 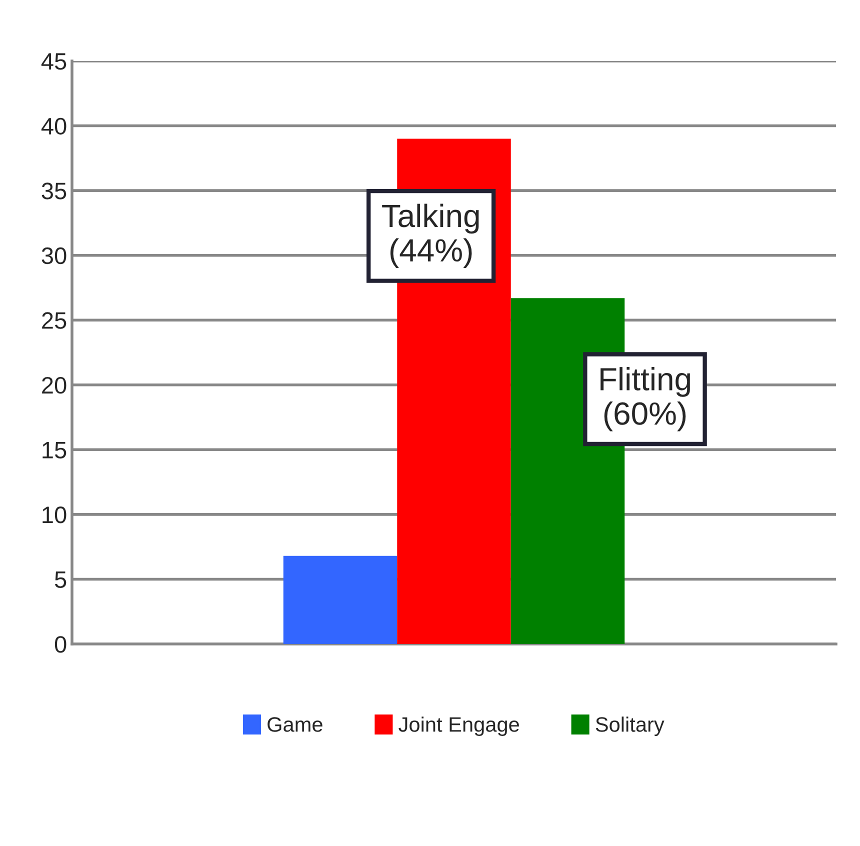 I want to click on y-tick-label: 40, so click(x=53, y=126).